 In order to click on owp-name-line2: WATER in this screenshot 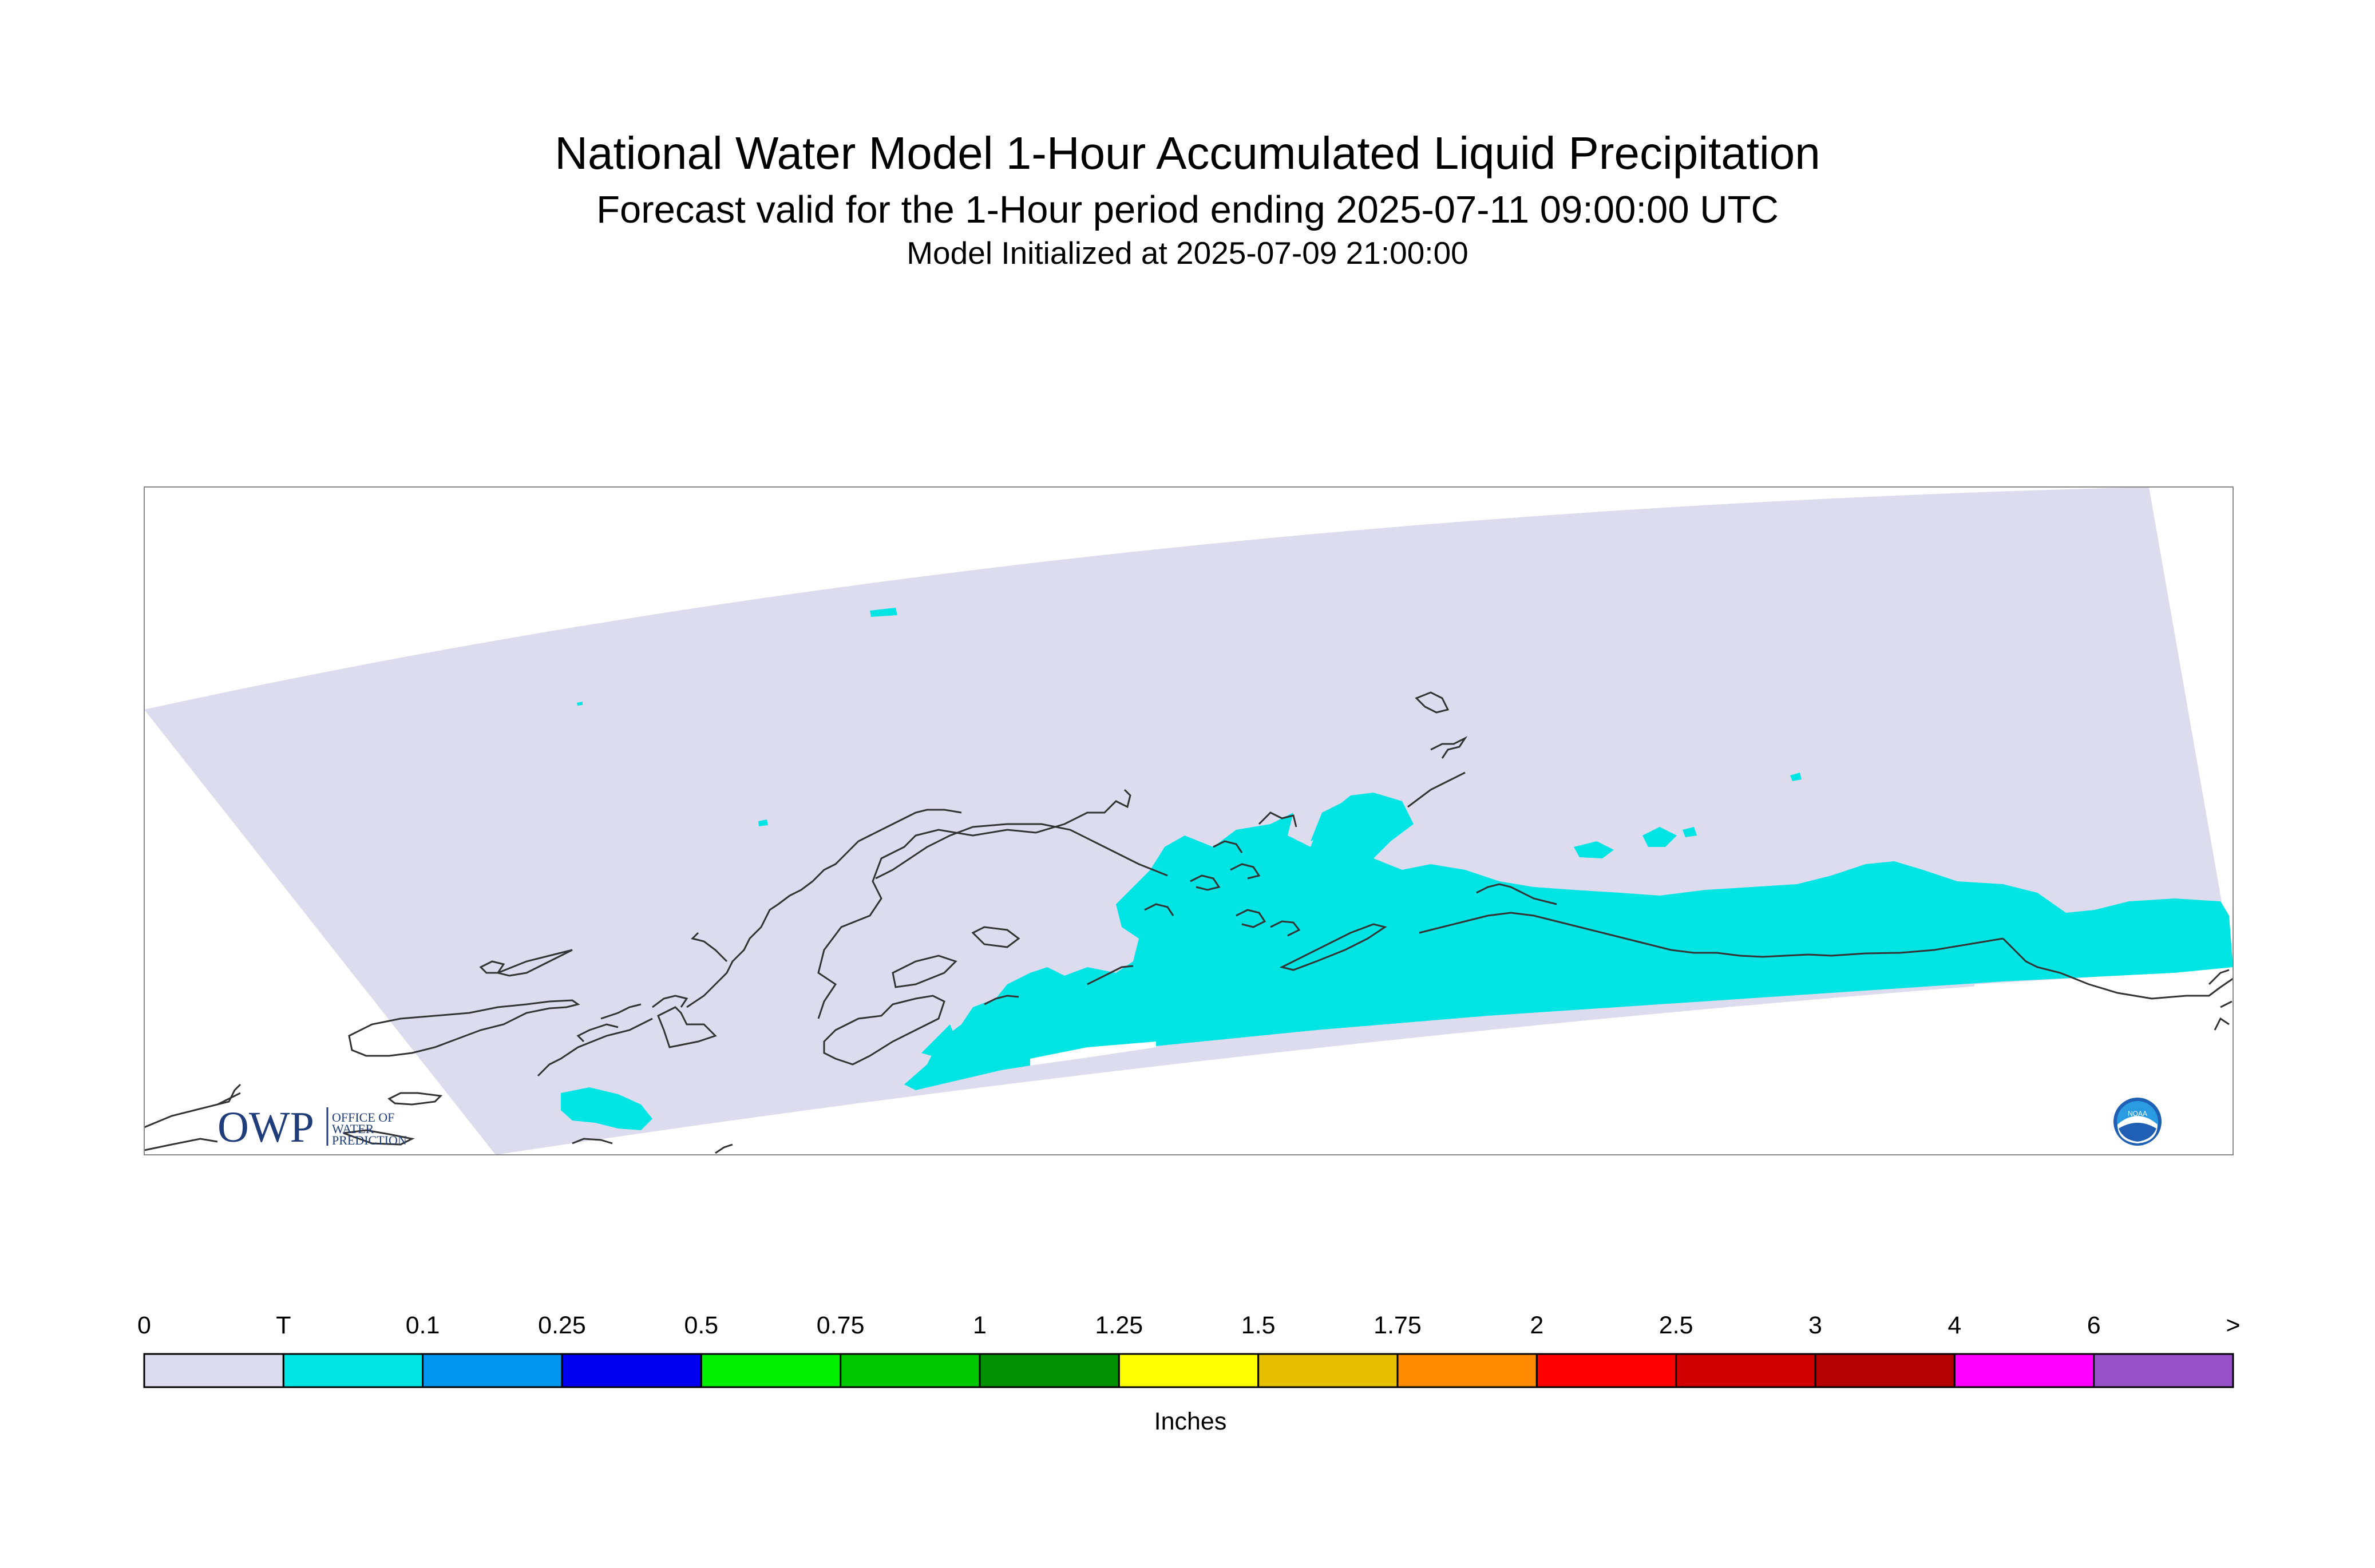, I will do `click(353, 1129)`.